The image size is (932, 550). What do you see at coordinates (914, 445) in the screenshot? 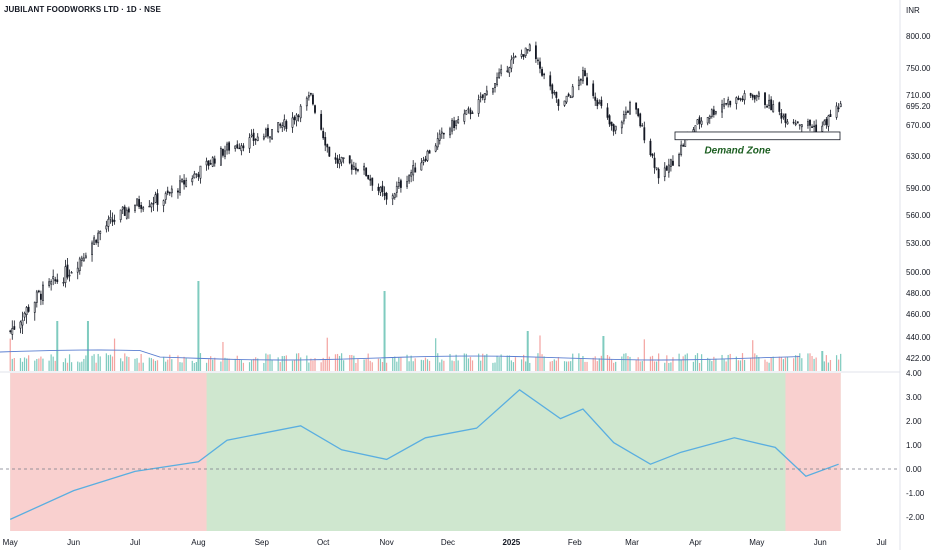
I see `indicator-tick-label: 1.00` at bounding box center [914, 445].